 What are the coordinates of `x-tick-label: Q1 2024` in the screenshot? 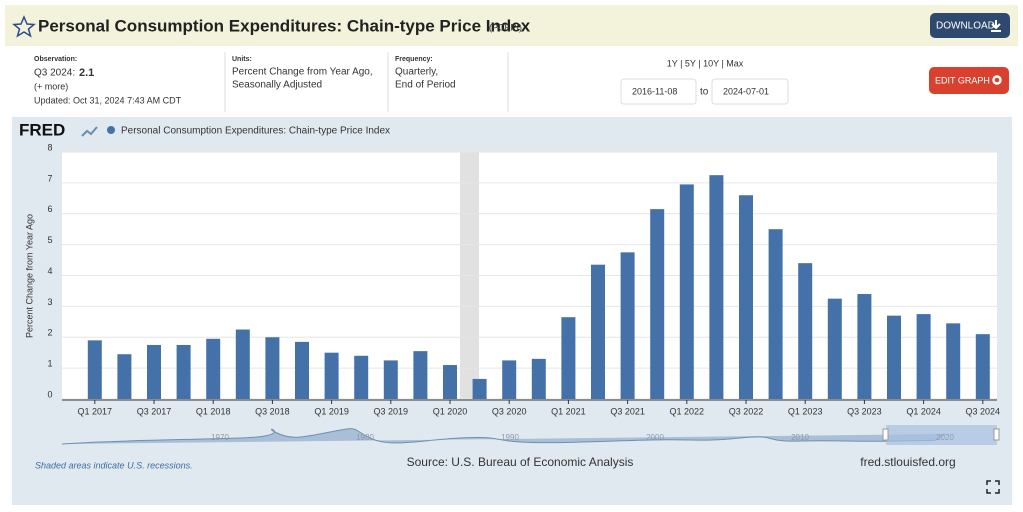 It's located at (923, 411).